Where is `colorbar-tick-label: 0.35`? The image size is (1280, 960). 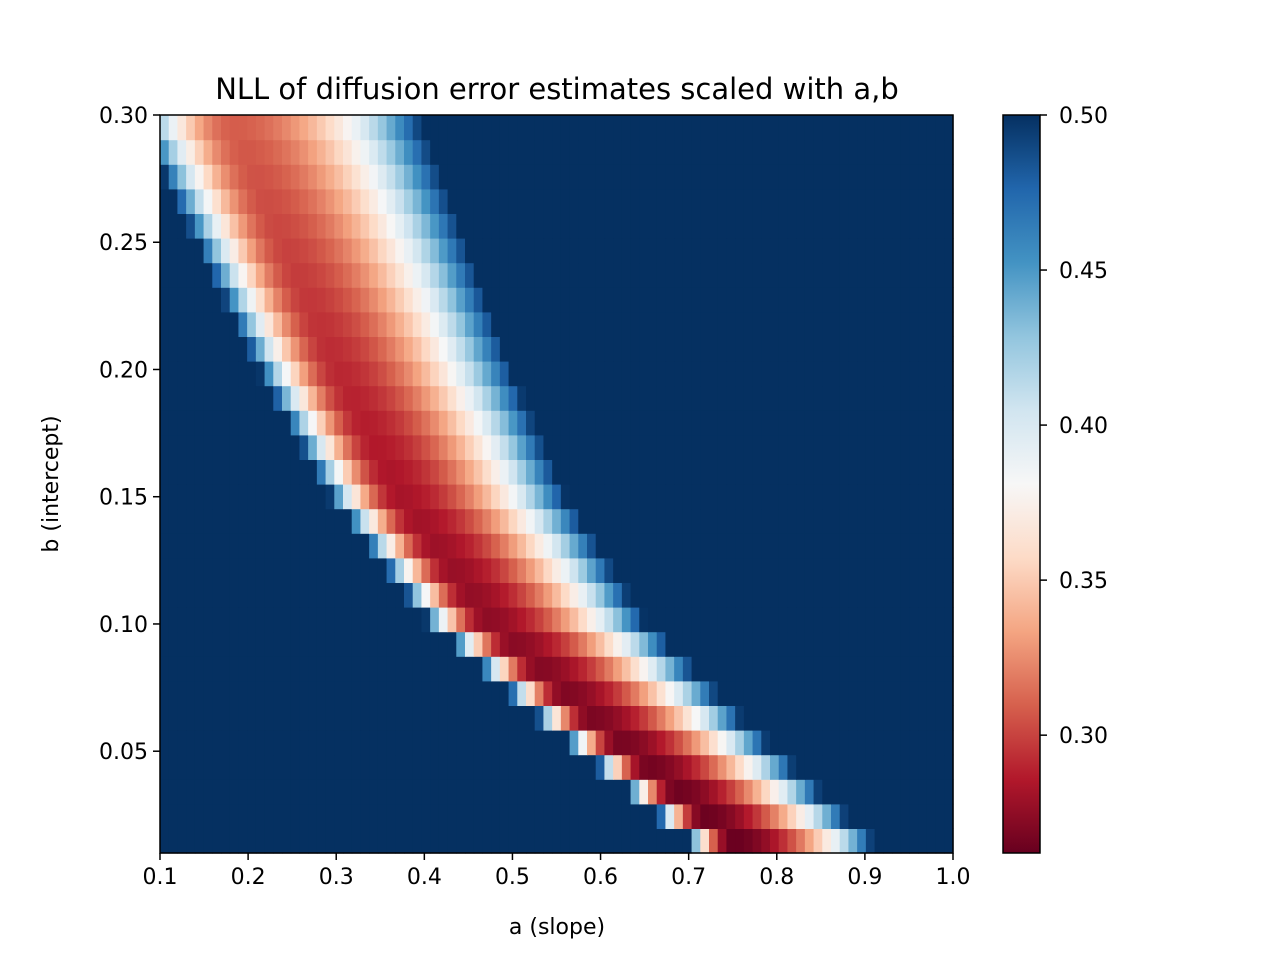 colorbar-tick-label: 0.35 is located at coordinates (1083, 581).